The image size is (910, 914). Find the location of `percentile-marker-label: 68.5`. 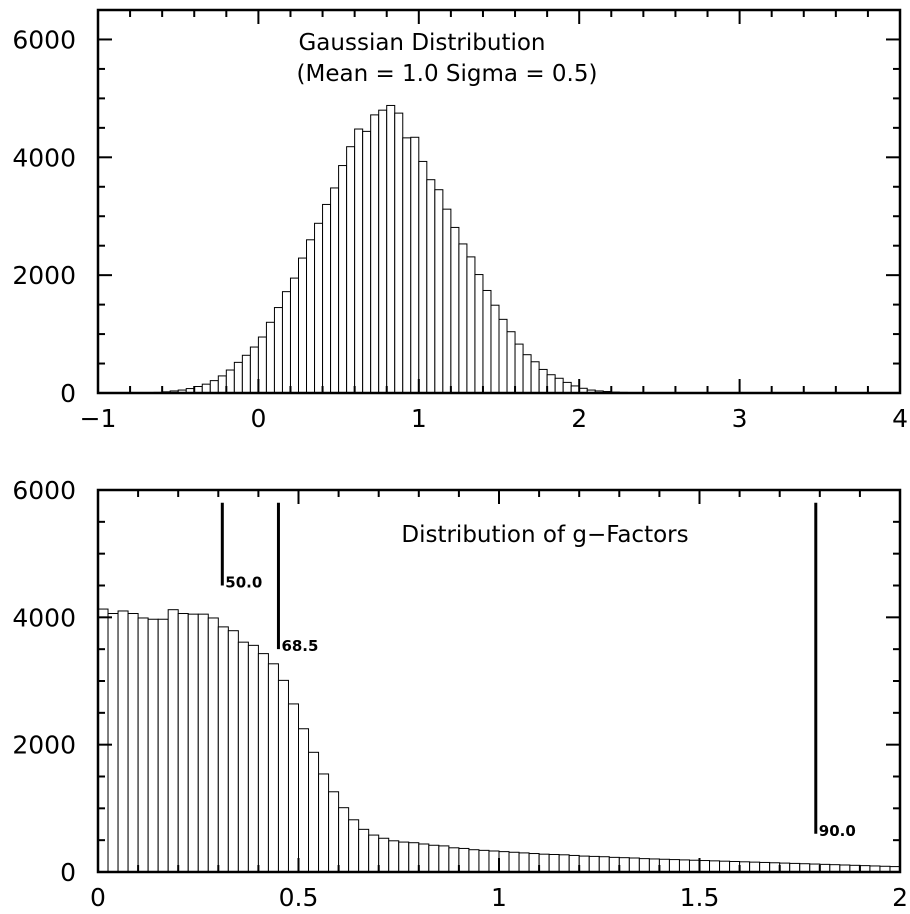

percentile-marker-label: 68.5 is located at coordinates (299, 646).